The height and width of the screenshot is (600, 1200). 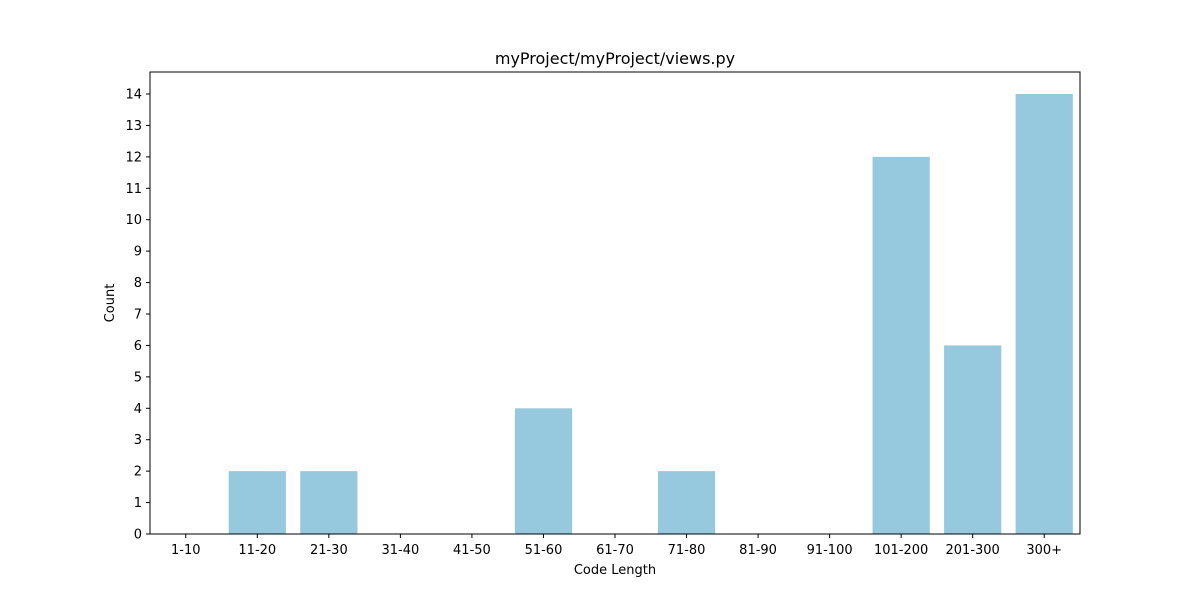 What do you see at coordinates (133, 220) in the screenshot?
I see `y-tick-label: 10` at bounding box center [133, 220].